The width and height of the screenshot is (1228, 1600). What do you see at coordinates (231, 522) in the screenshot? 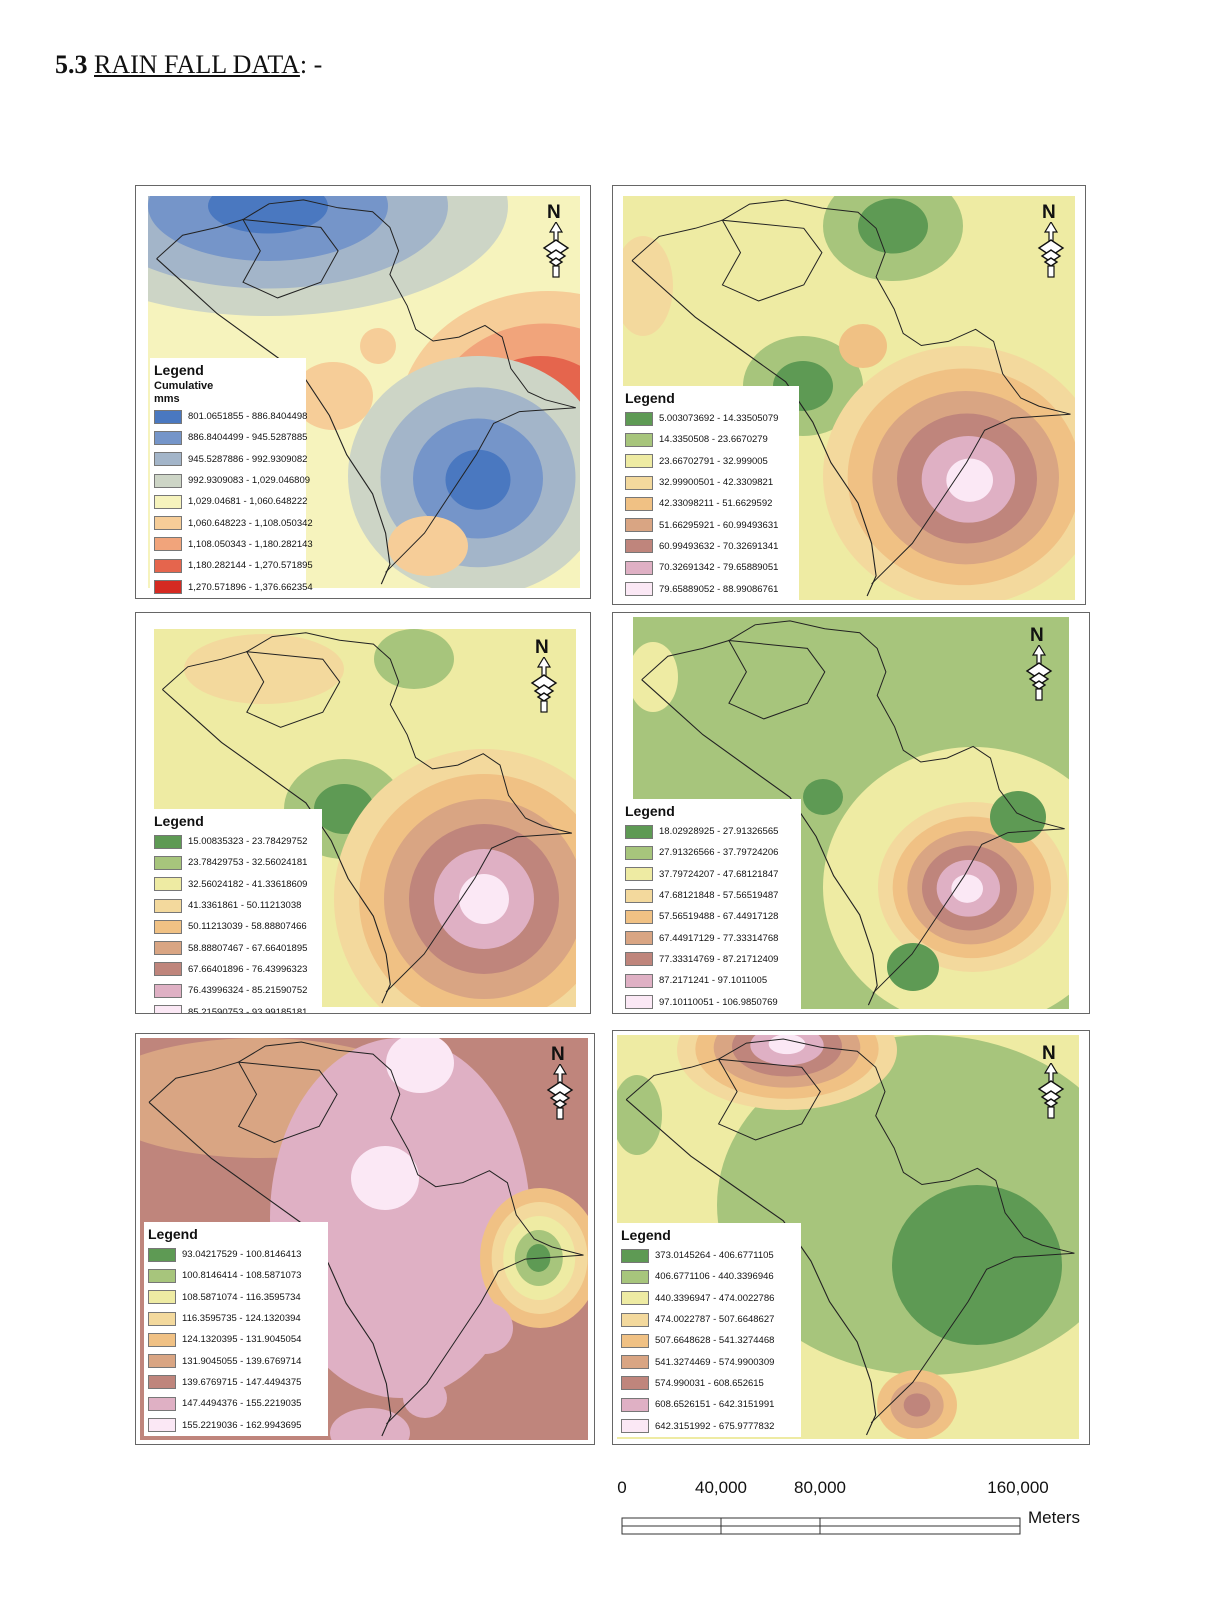
I see `legend-row: 1,060.648223 - 1,108.050342` at bounding box center [231, 522].